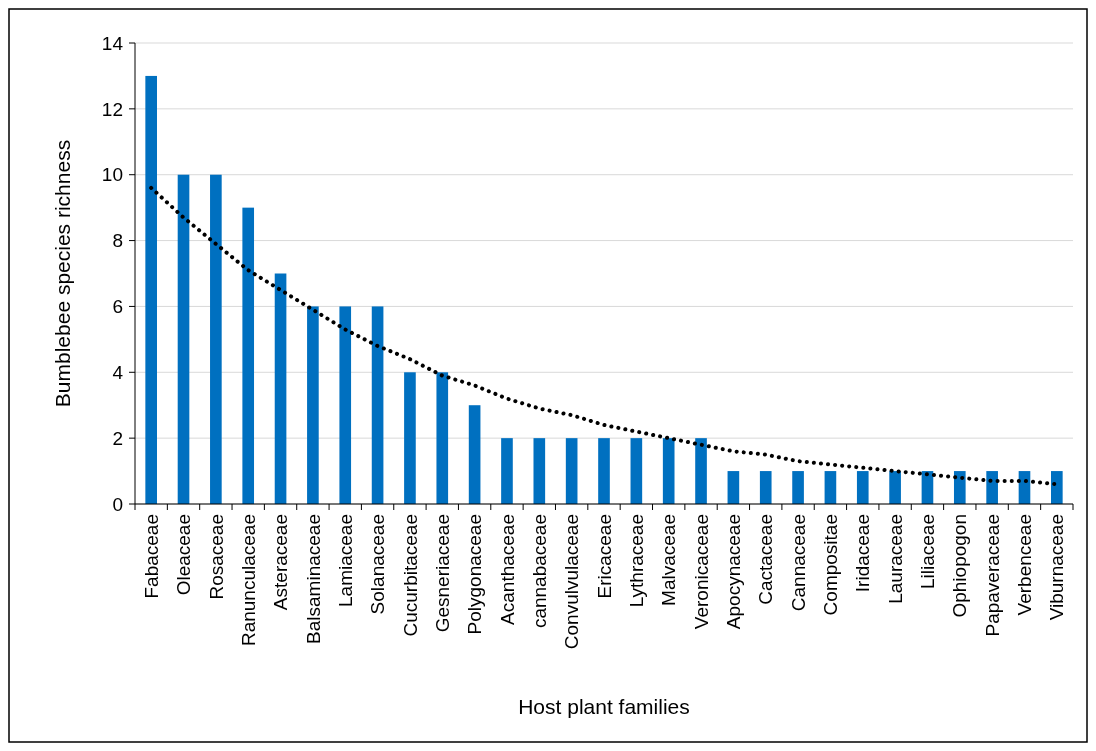  I want to click on x-tick-label: Ophiopogon, so click(960, 566).